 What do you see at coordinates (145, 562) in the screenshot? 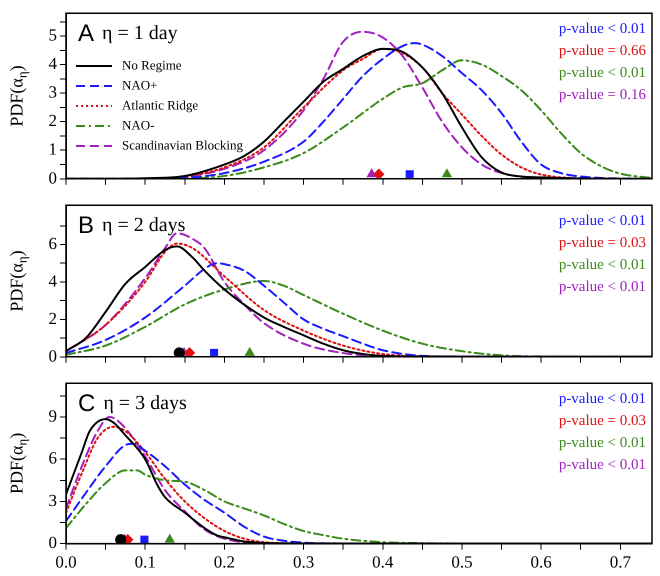
I see `x-tick-label: 0.1` at bounding box center [145, 562].